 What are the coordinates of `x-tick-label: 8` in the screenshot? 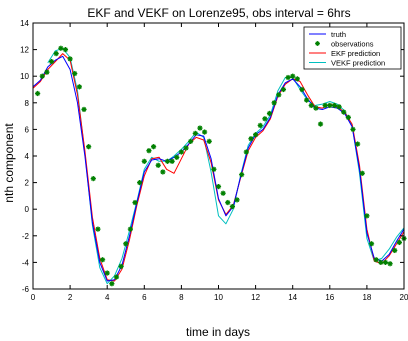 It's located at (181, 297).